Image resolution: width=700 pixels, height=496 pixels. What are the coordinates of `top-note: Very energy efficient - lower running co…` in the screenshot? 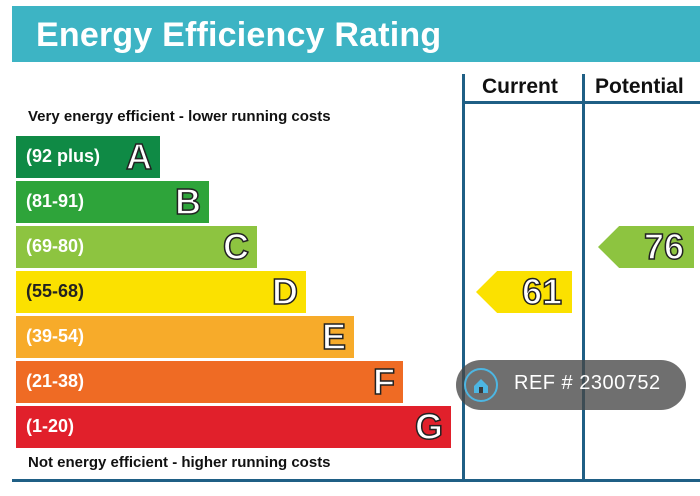 It's located at (179, 116).